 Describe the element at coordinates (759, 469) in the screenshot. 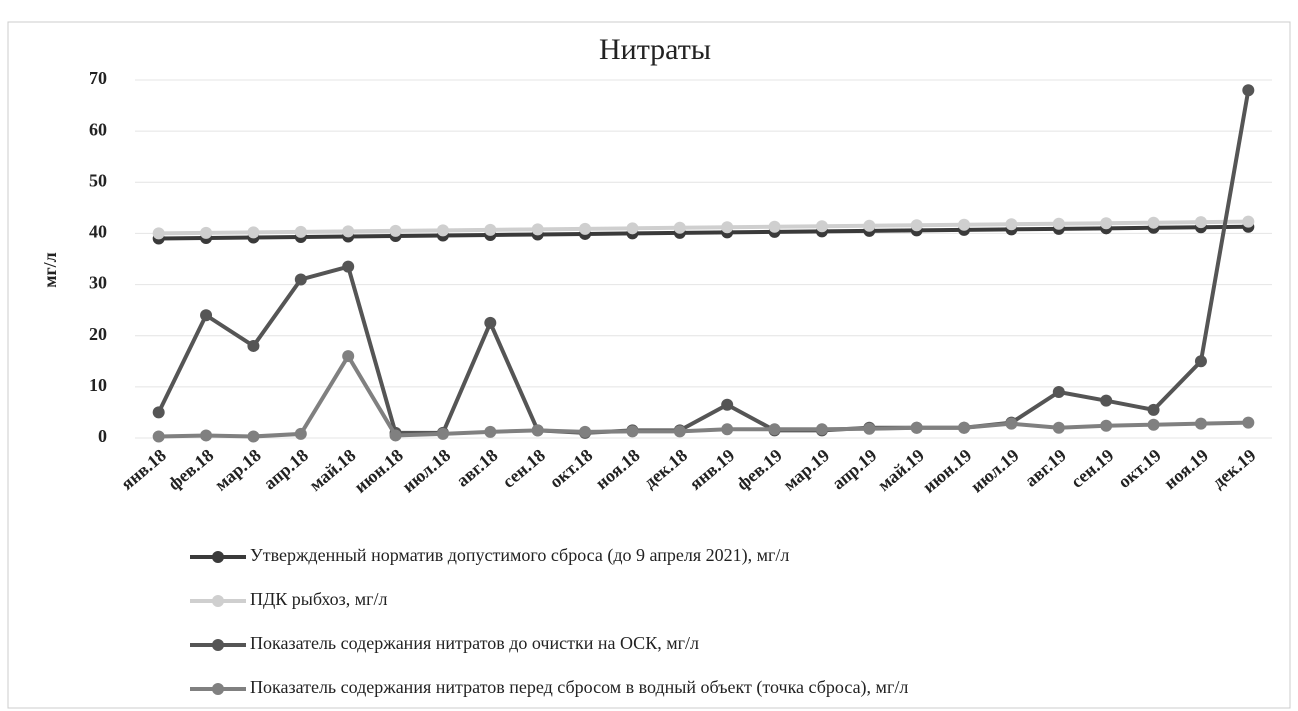

I see `x-tick-label: фев.19` at that location.